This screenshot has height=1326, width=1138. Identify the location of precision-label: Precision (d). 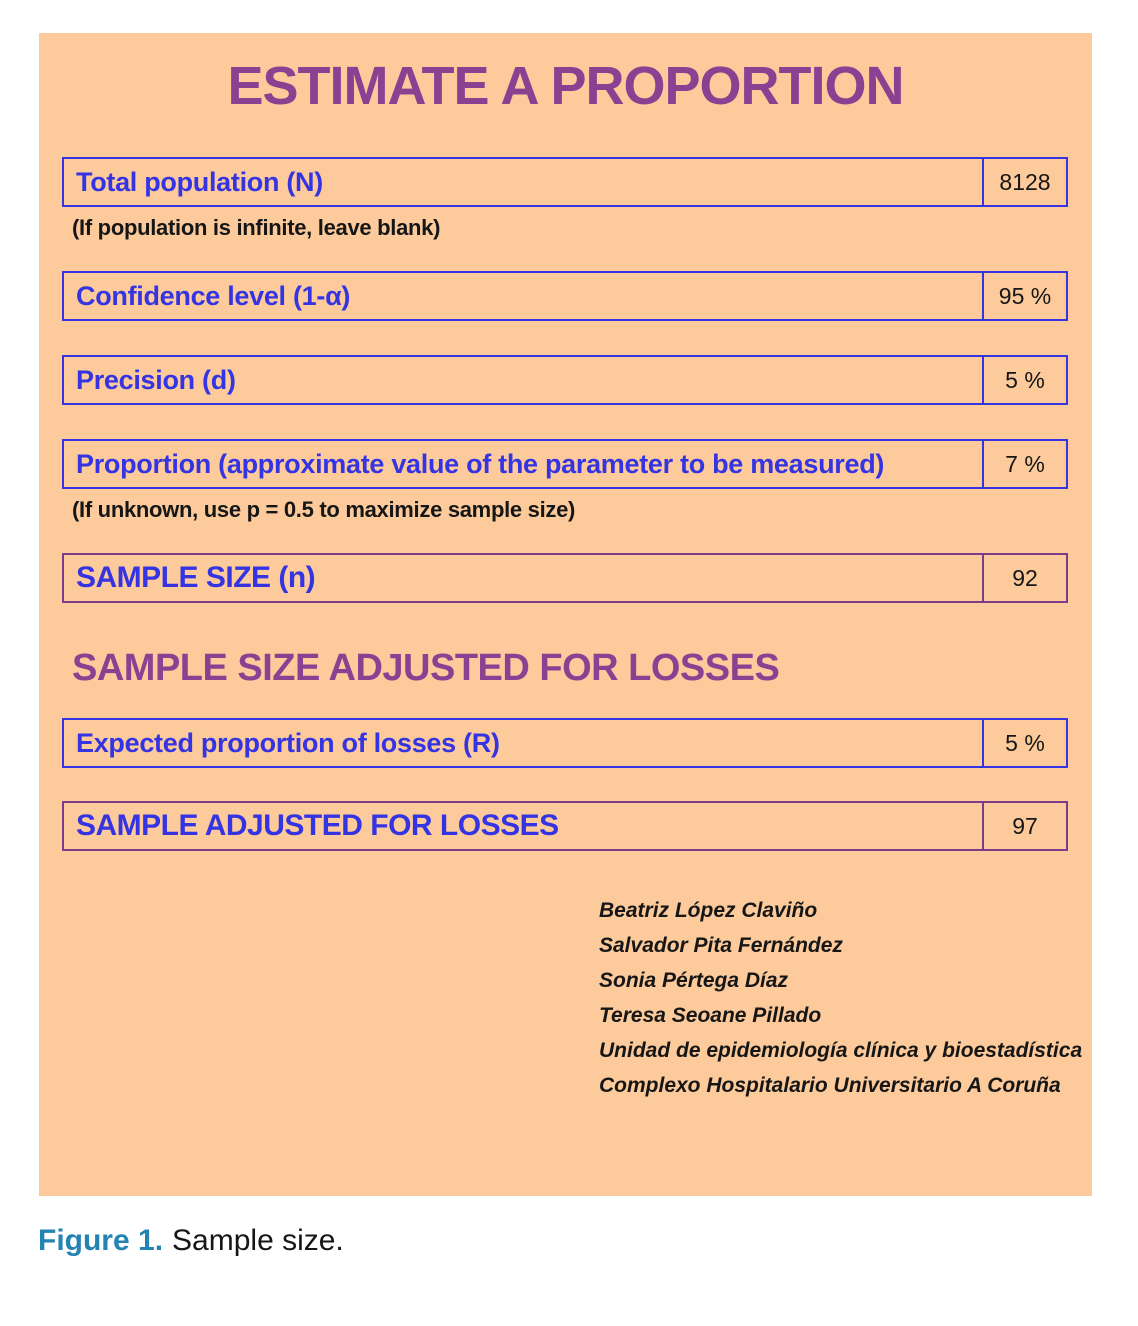
(156, 379).